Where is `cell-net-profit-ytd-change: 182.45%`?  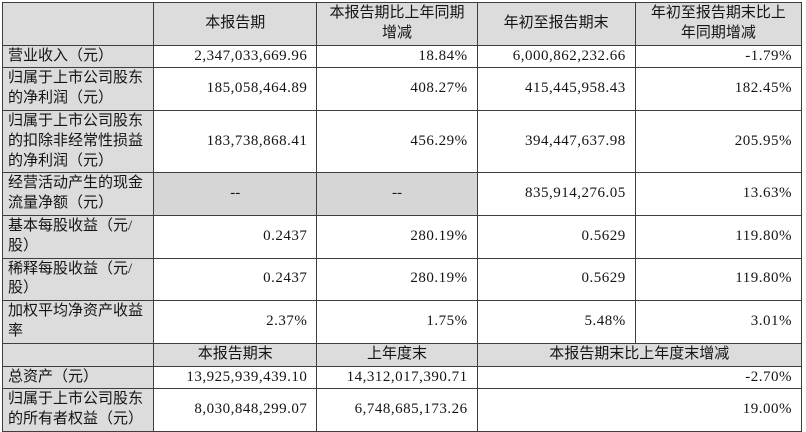 cell-net-profit-ytd-change: 182.45% is located at coordinates (718, 89).